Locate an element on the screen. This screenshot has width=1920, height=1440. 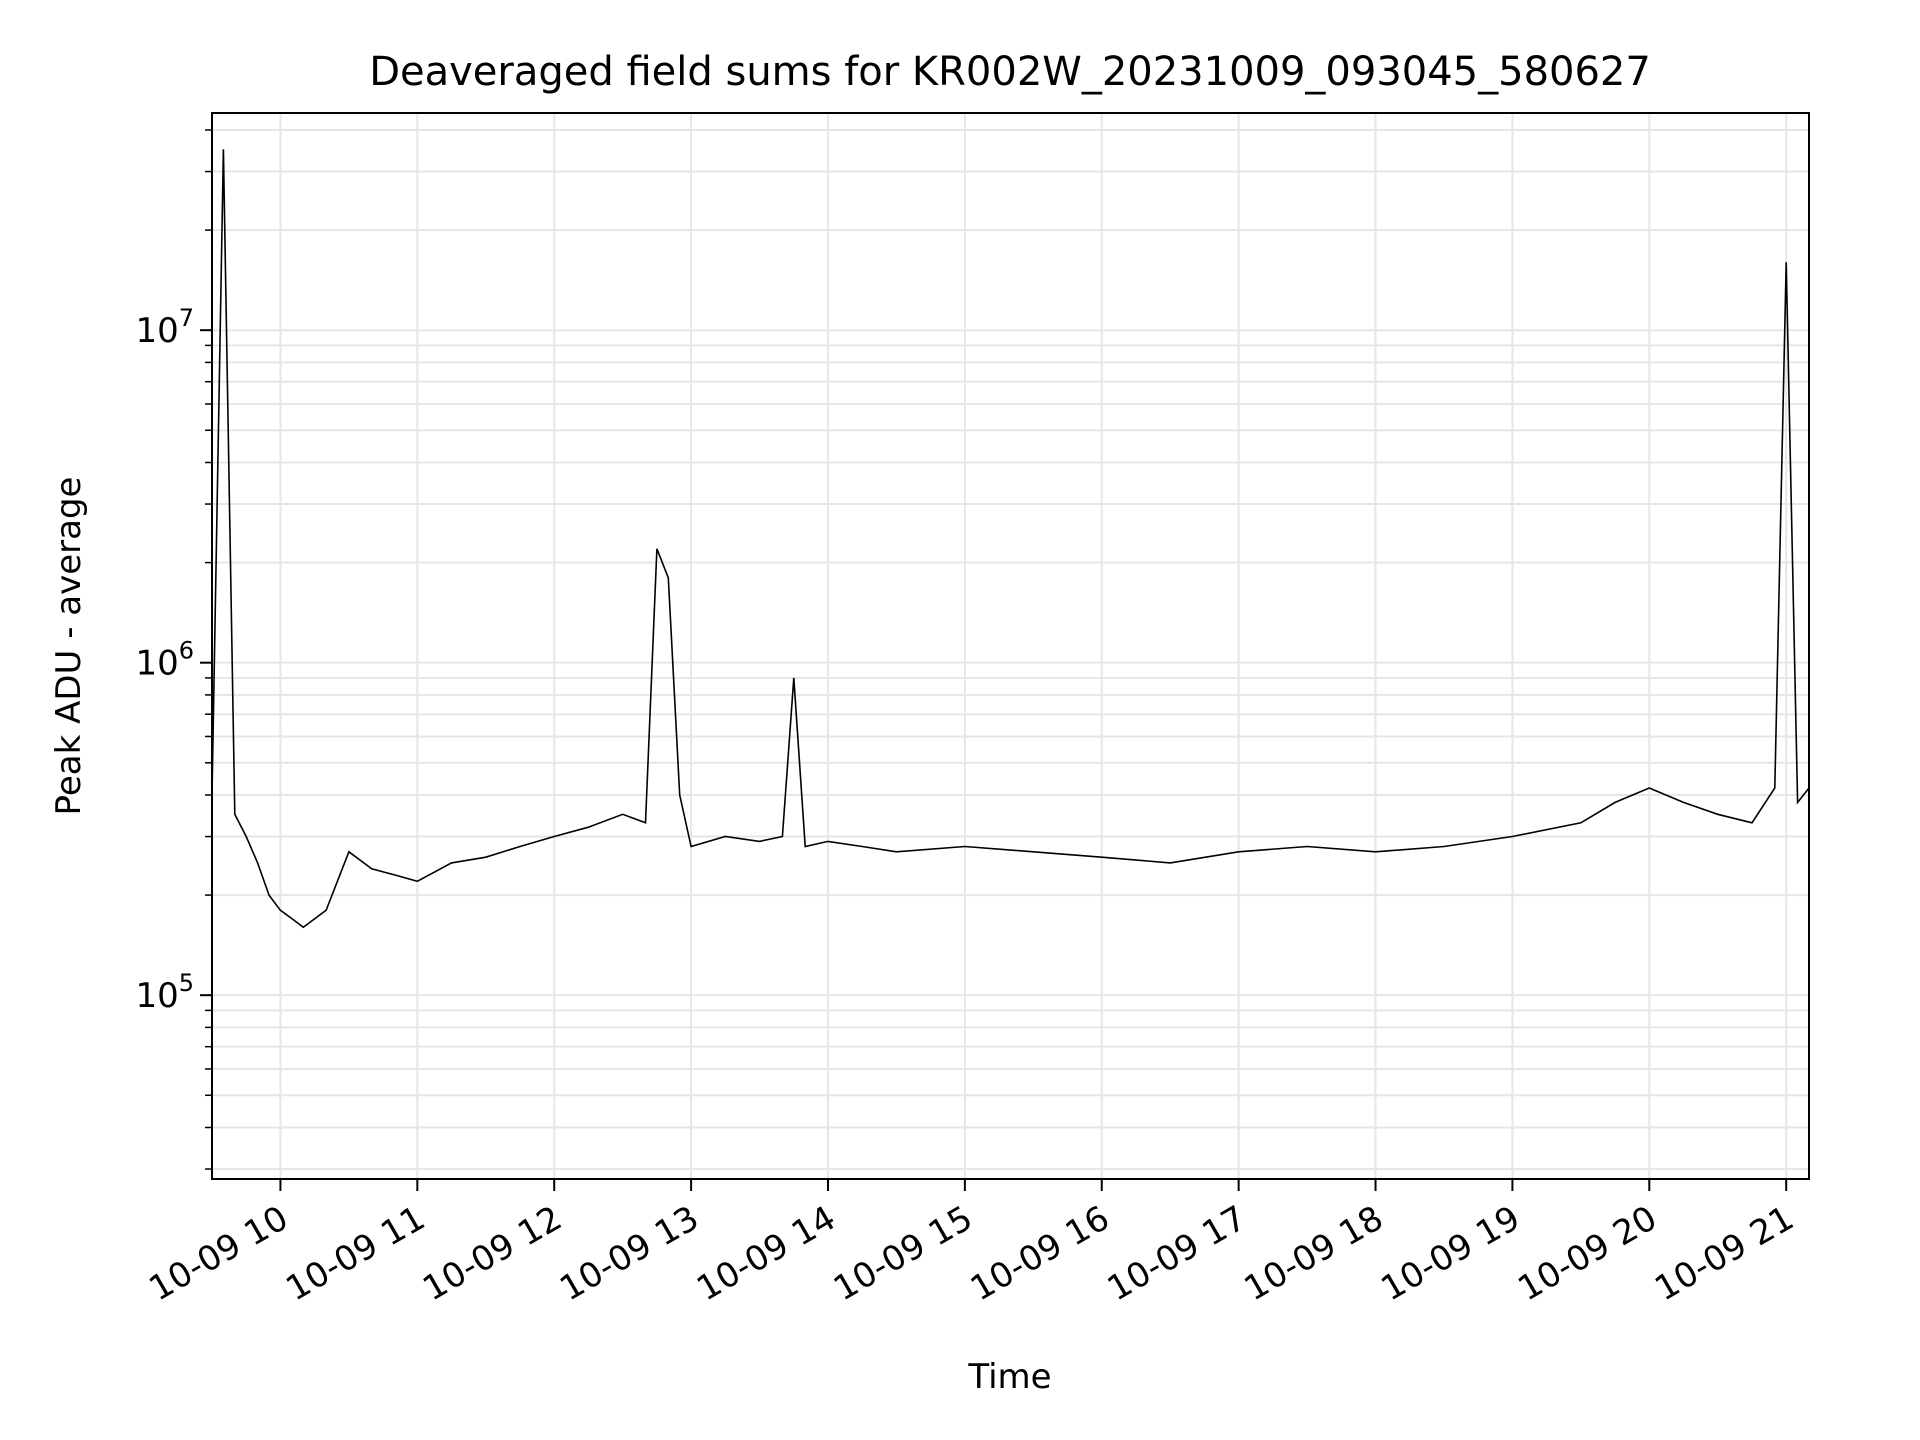
x-tick-label: 10-09 14 is located at coordinates (766, 1253).